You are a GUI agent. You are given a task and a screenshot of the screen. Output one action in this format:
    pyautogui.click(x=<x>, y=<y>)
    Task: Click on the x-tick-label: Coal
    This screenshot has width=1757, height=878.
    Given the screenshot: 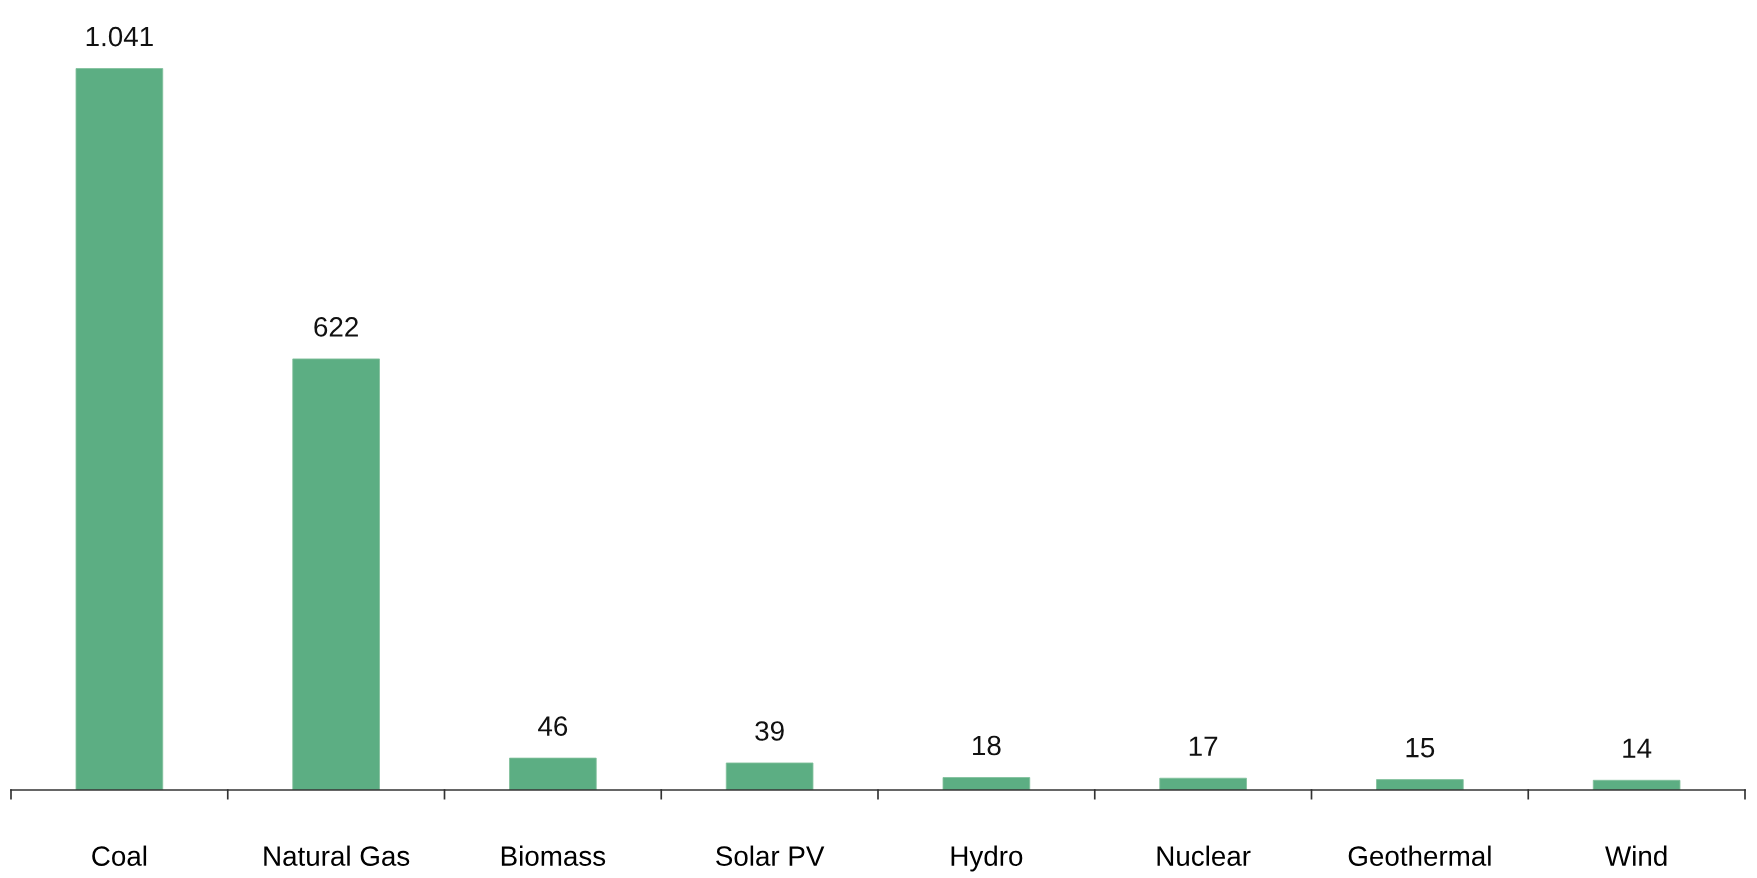 What is the action you would take?
    pyautogui.click(x=119, y=855)
    